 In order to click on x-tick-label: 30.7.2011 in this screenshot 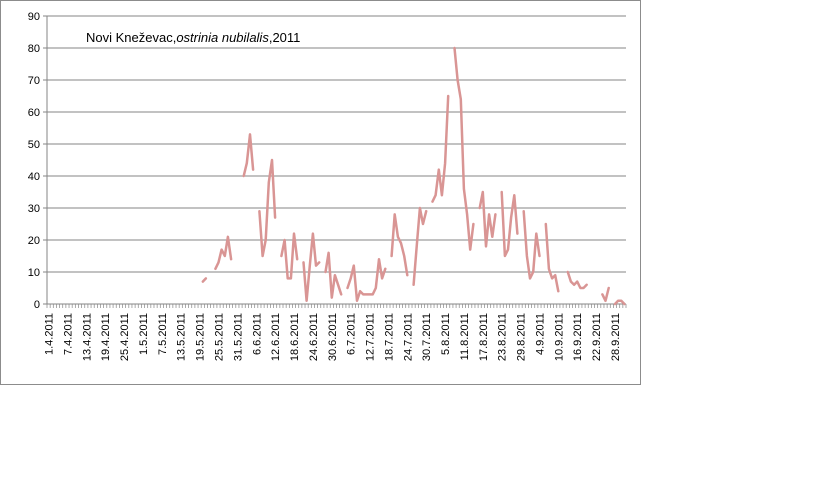, I will do `click(427, 337)`.